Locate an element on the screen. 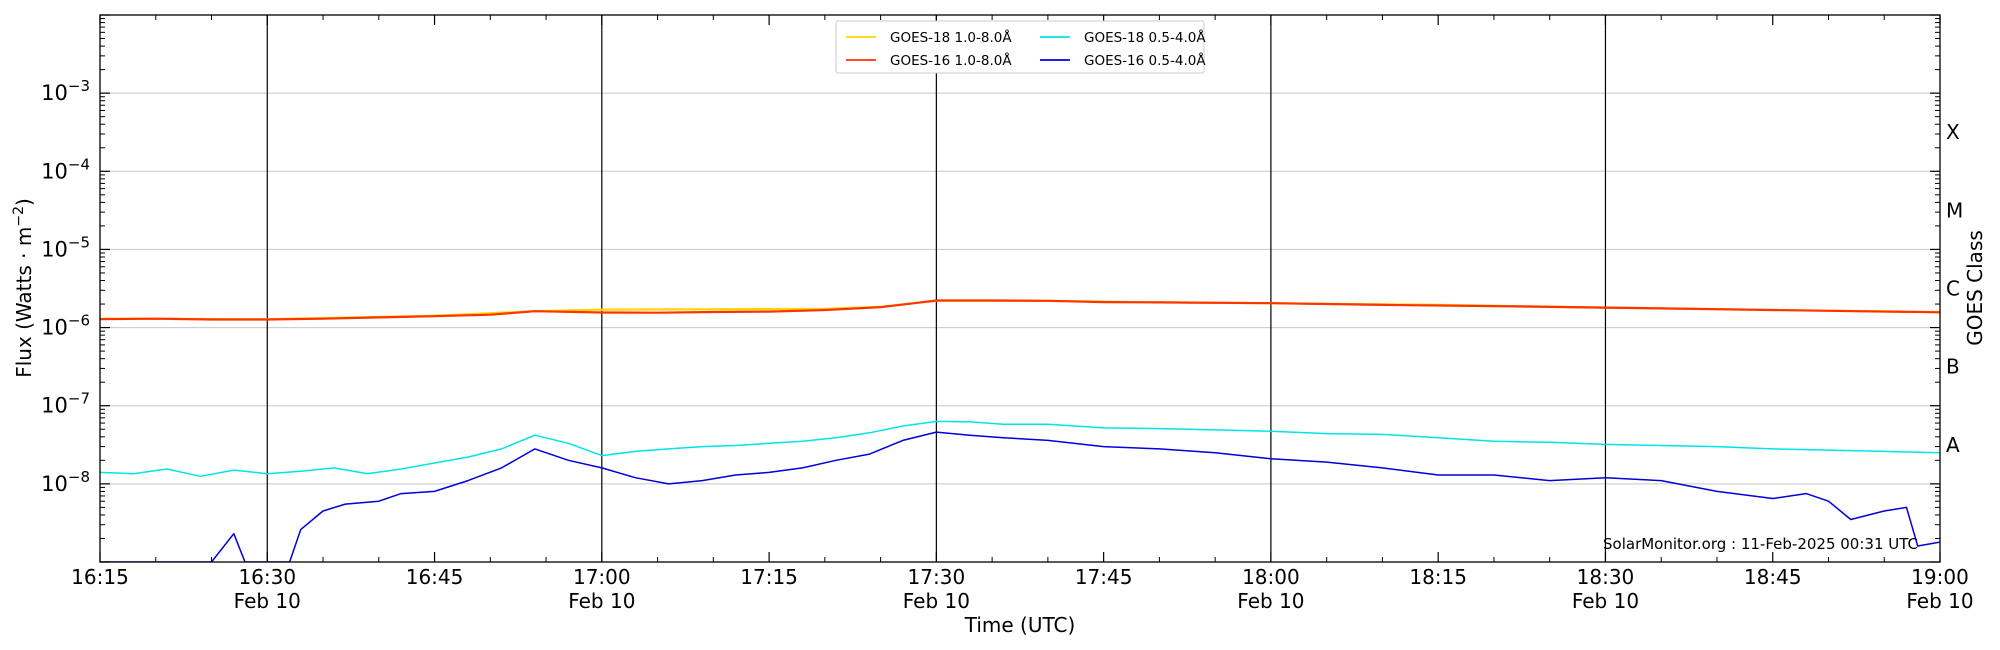  legend-label: GOES-18 0.5-4.0Å is located at coordinates (1145, 37).